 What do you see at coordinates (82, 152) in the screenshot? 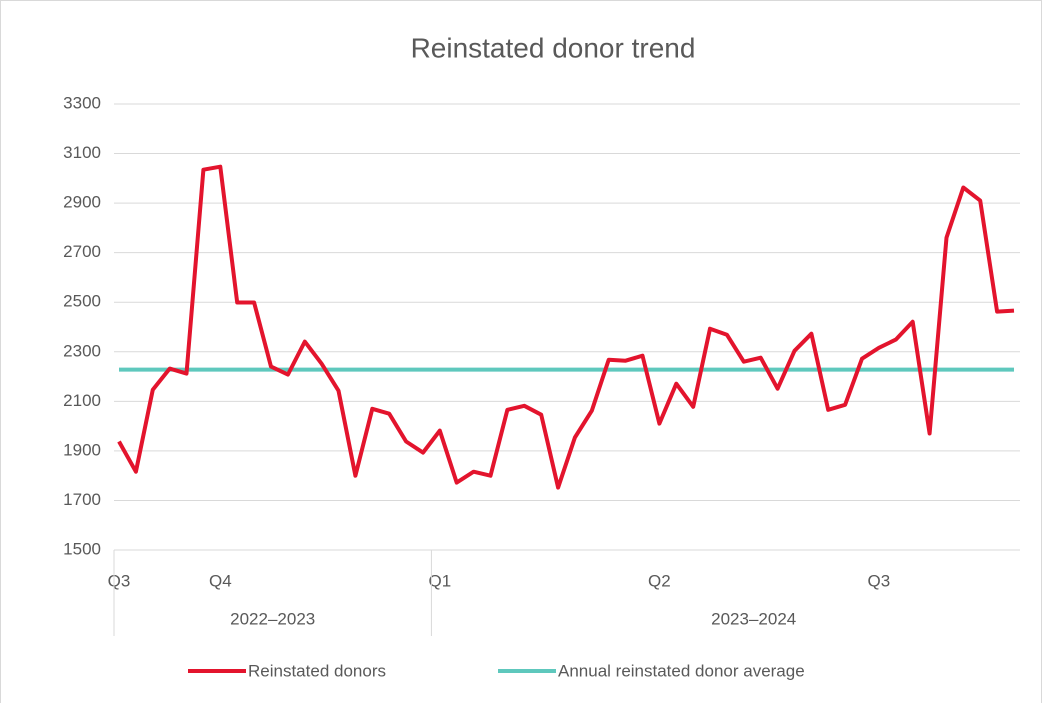
I see `y-tick-label: 3100` at bounding box center [82, 152].